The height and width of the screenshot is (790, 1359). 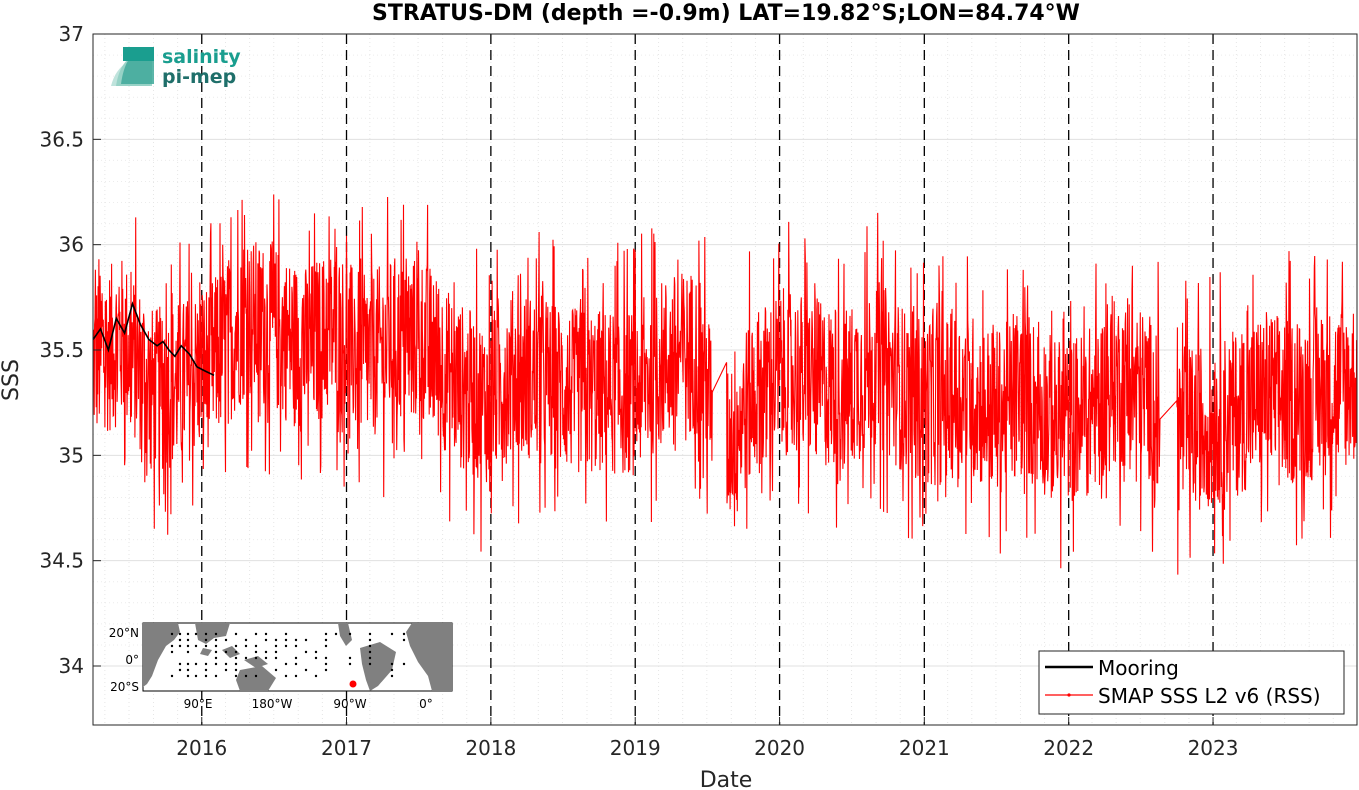 What do you see at coordinates (1191, 682) in the screenshot?
I see `legend: Mooring SMAP SSS L2 v6 (RSS)` at bounding box center [1191, 682].